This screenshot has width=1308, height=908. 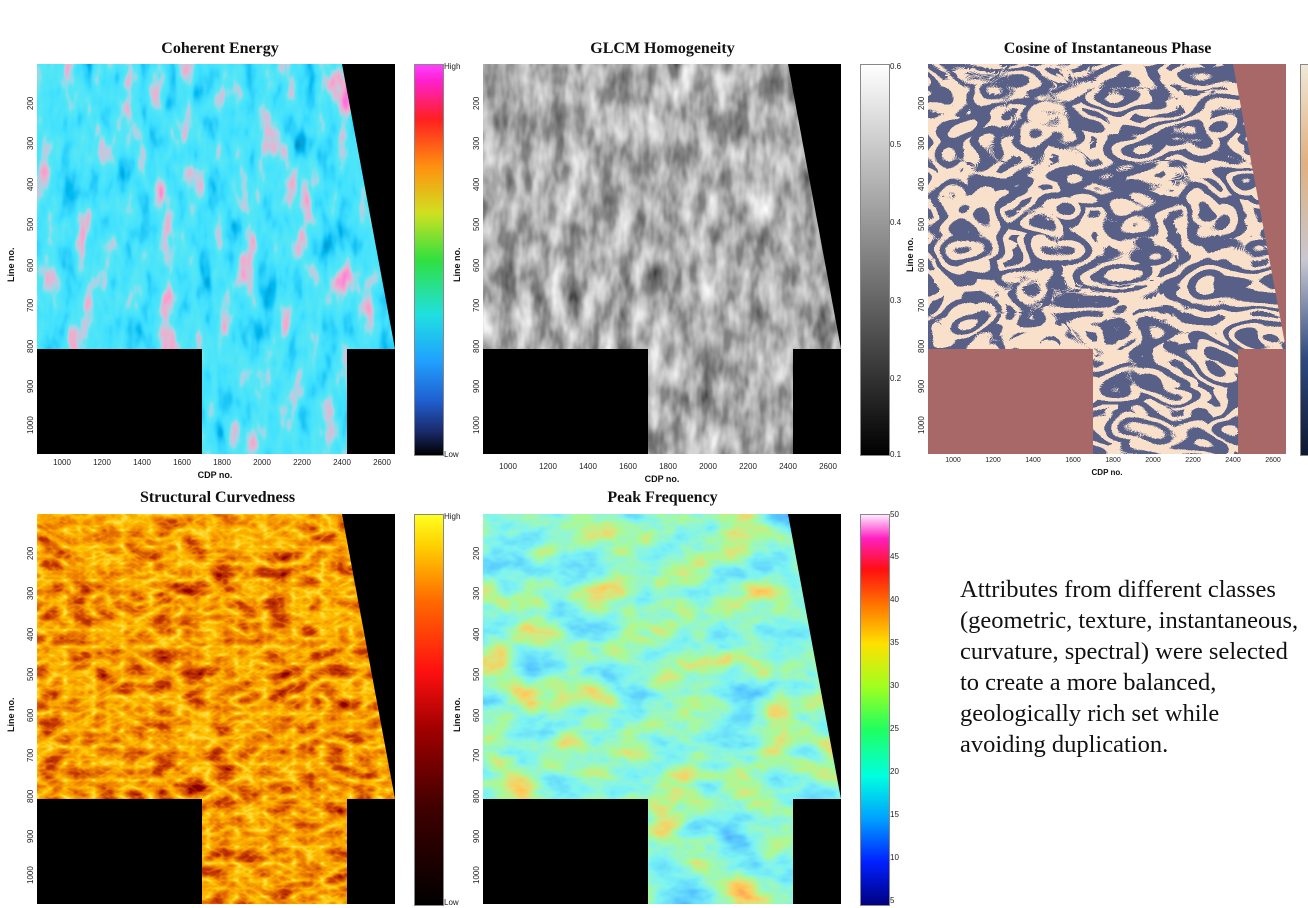 I want to click on glcm-homogeneity-title: GLCM Homogeneity, so click(x=662, y=48).